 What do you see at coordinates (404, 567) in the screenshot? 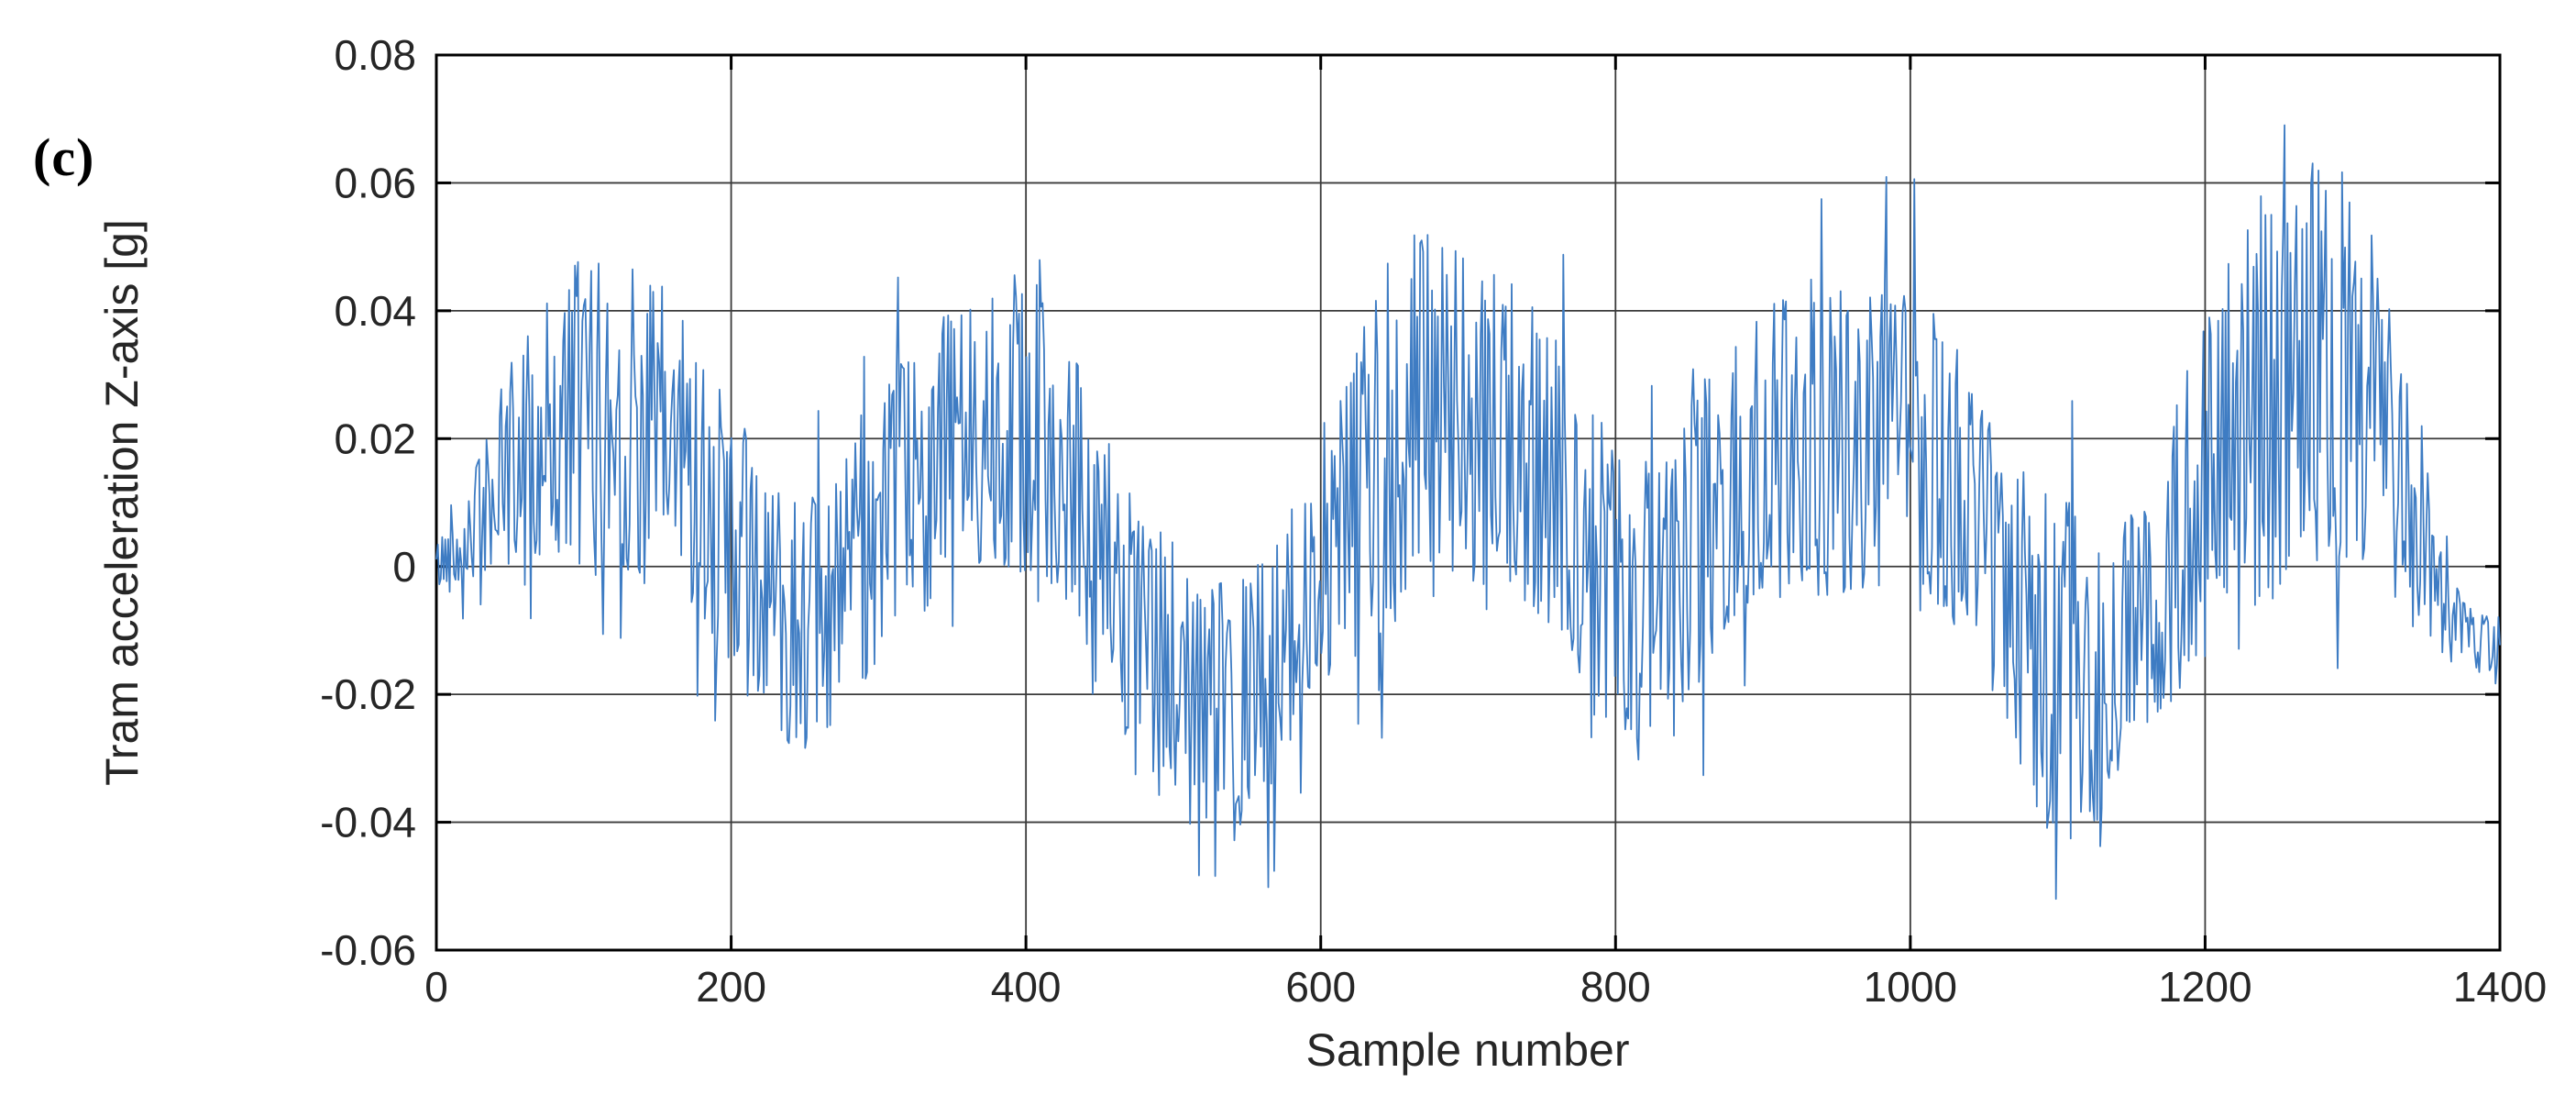
I see `y-tick-label: 0` at bounding box center [404, 567].